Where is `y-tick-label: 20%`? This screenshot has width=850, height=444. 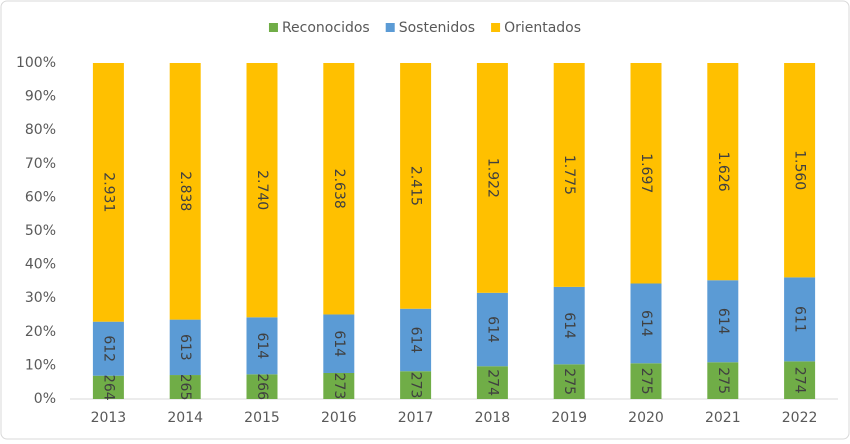
y-tick-label: 20% is located at coordinates (40, 332).